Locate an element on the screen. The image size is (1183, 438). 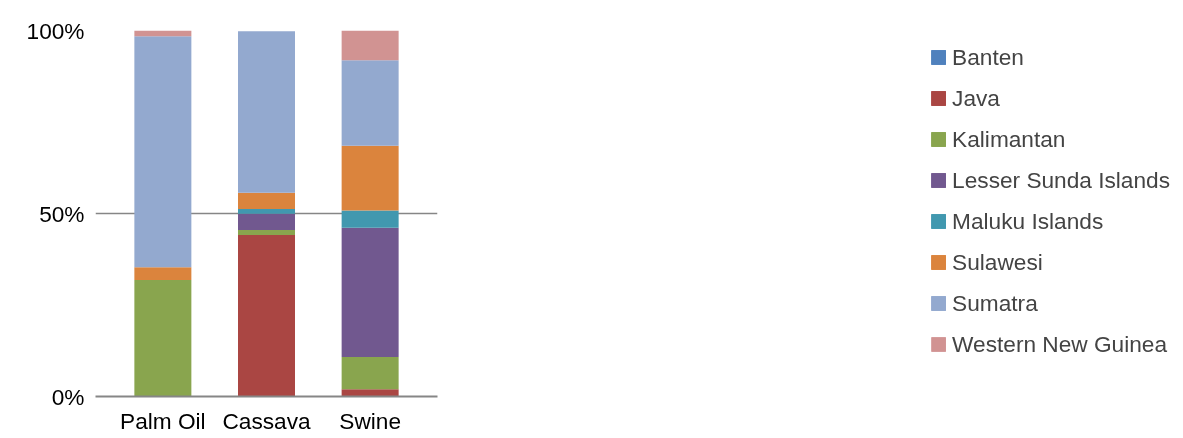
y-tick-label: 50% is located at coordinates (62, 213).